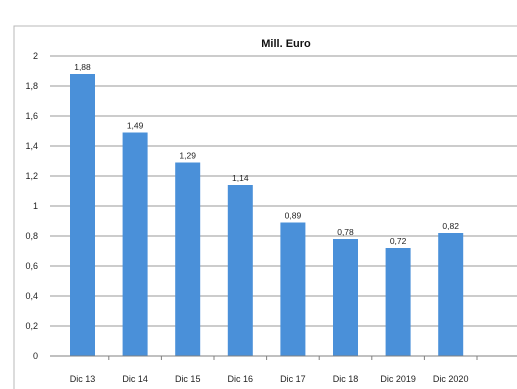  Describe the element at coordinates (135, 379) in the screenshot. I see `x-tick-label: Dic 14` at that location.